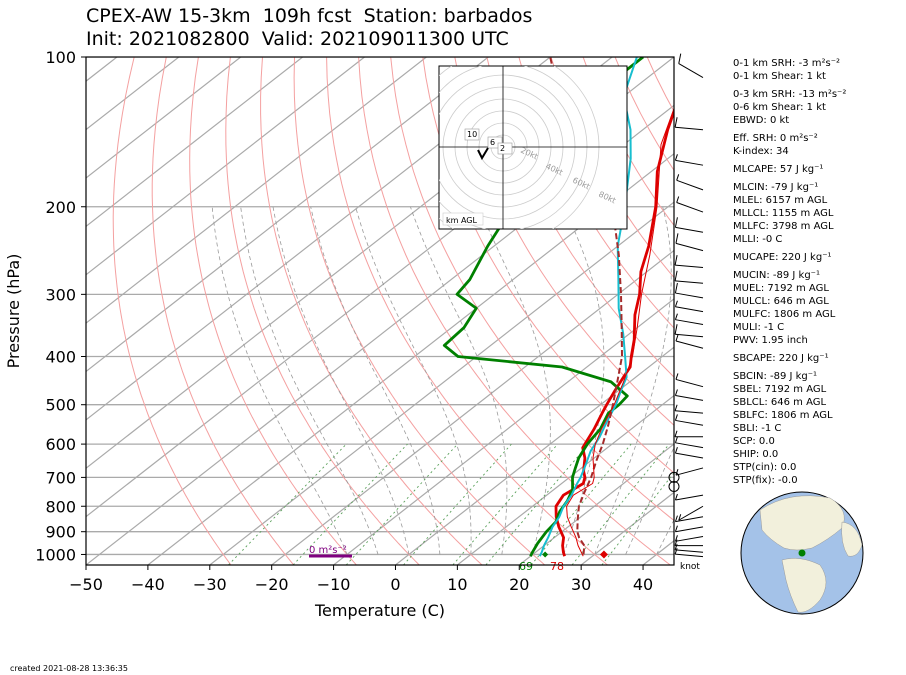  I want to click on x-tick-label: 10, so click(457, 584).